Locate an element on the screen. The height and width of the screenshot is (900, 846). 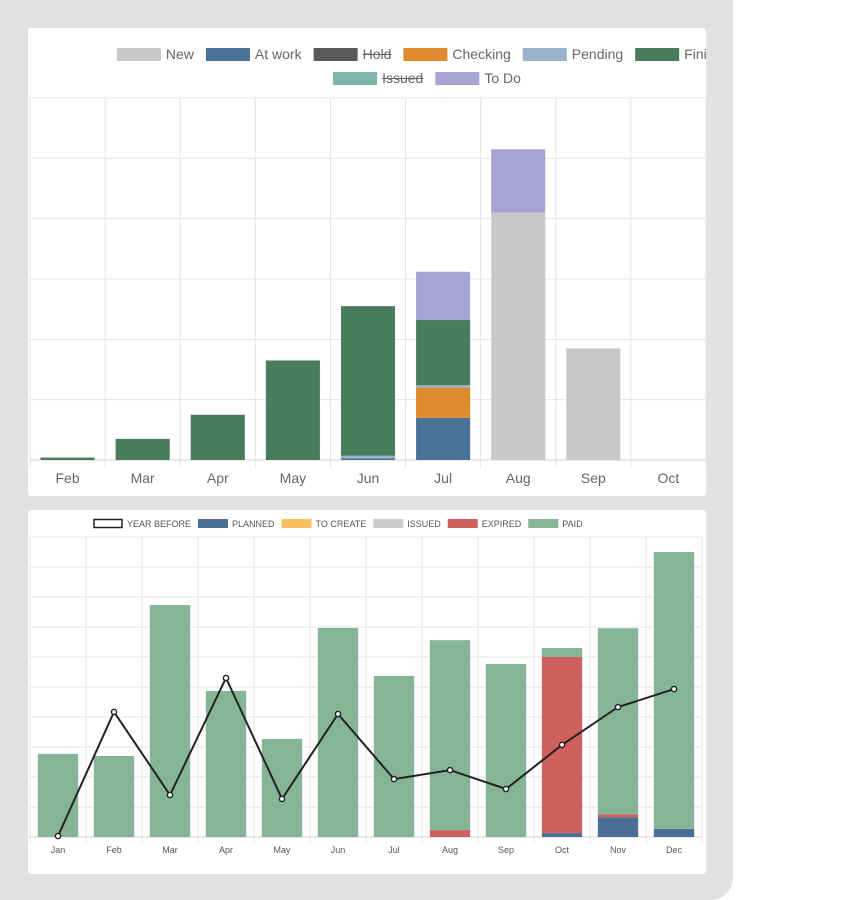
legend-item-to-create: TO CREATE is located at coordinates (324, 524).